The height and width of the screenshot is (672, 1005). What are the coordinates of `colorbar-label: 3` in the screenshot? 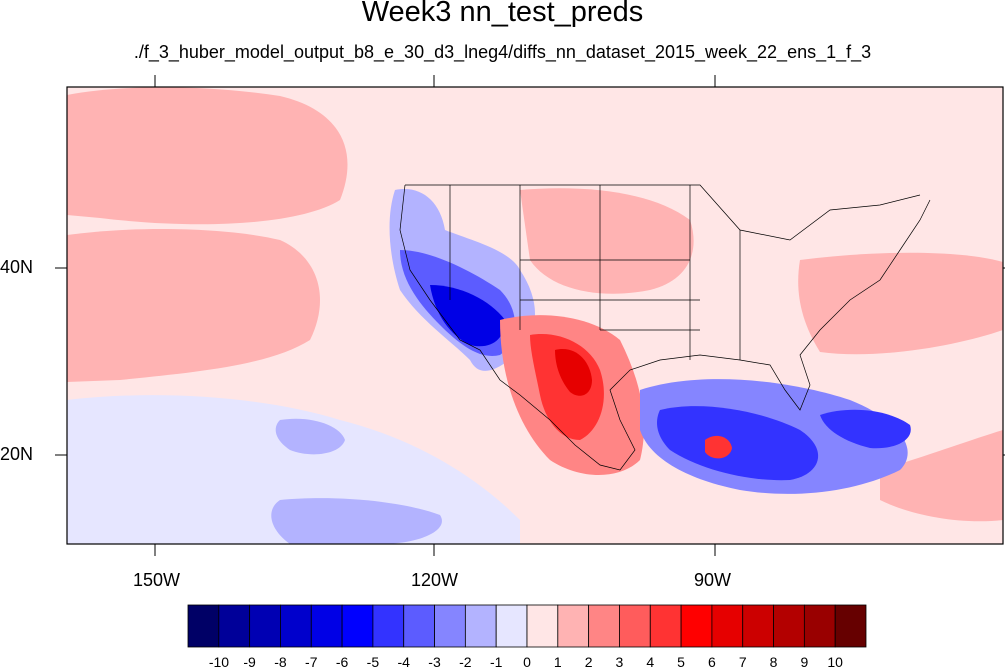 It's located at (619, 662).